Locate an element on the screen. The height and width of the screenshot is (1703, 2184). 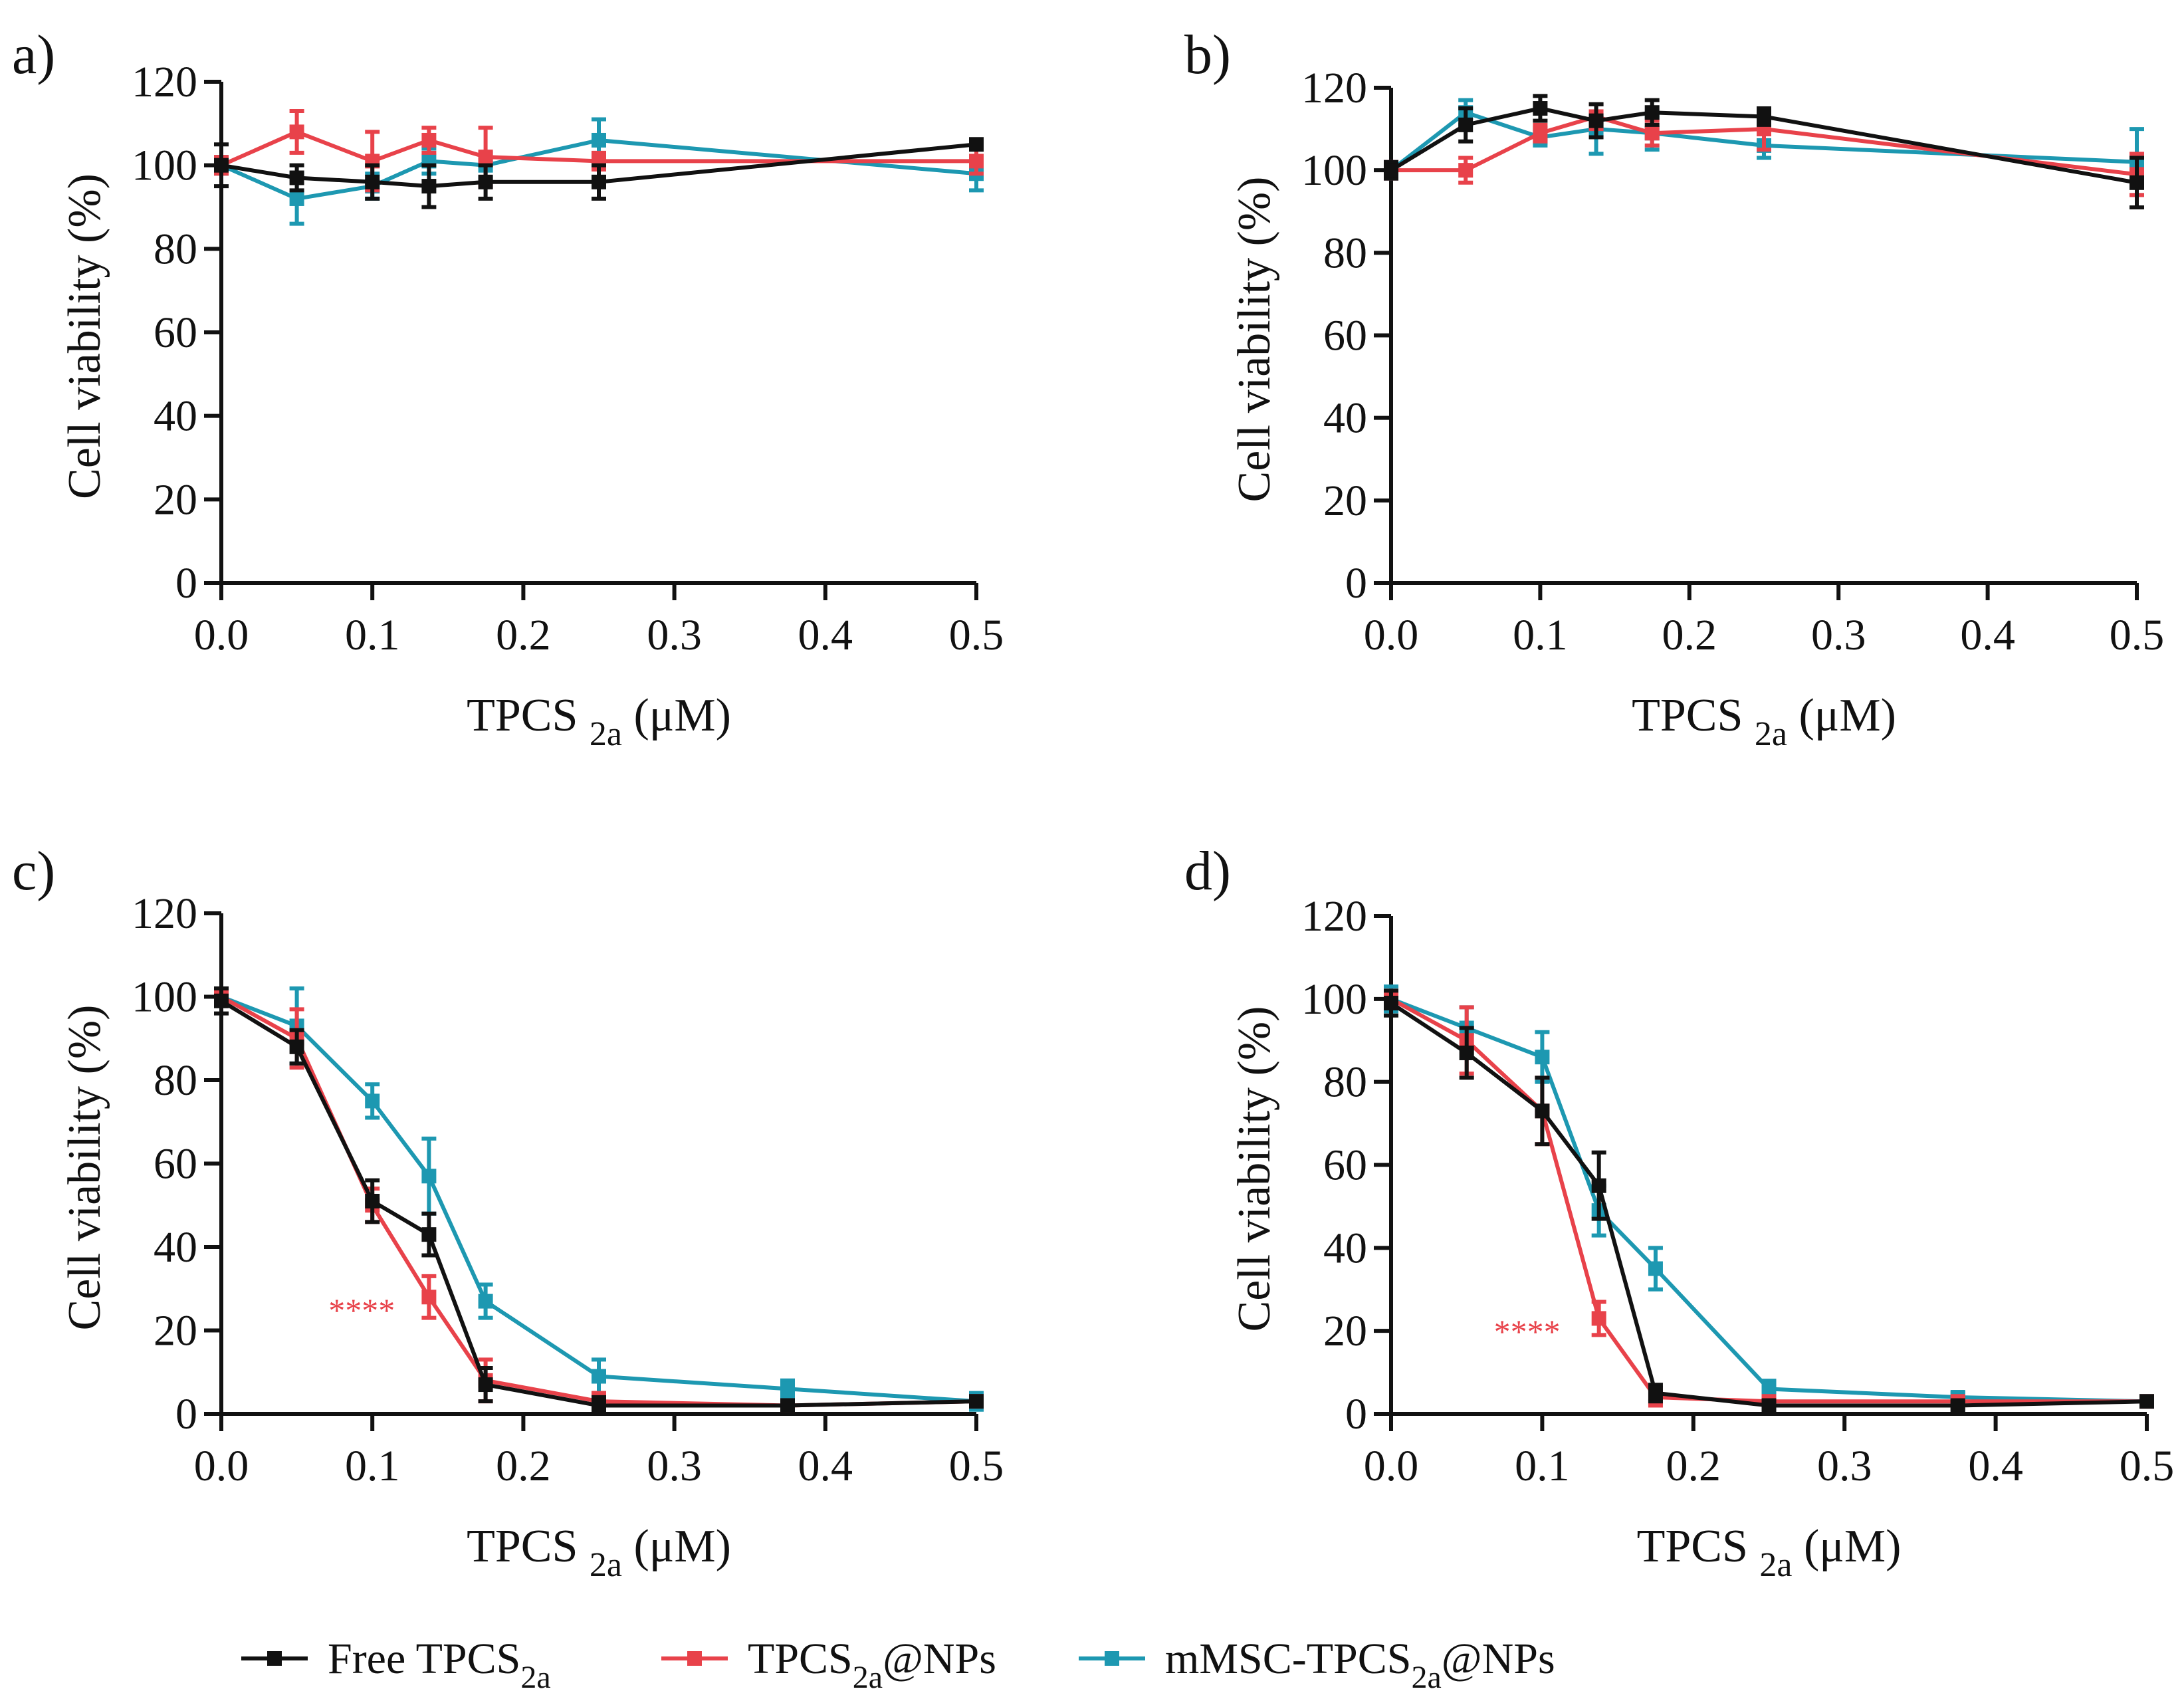
panel-label: d) is located at coordinates (1207, 871).